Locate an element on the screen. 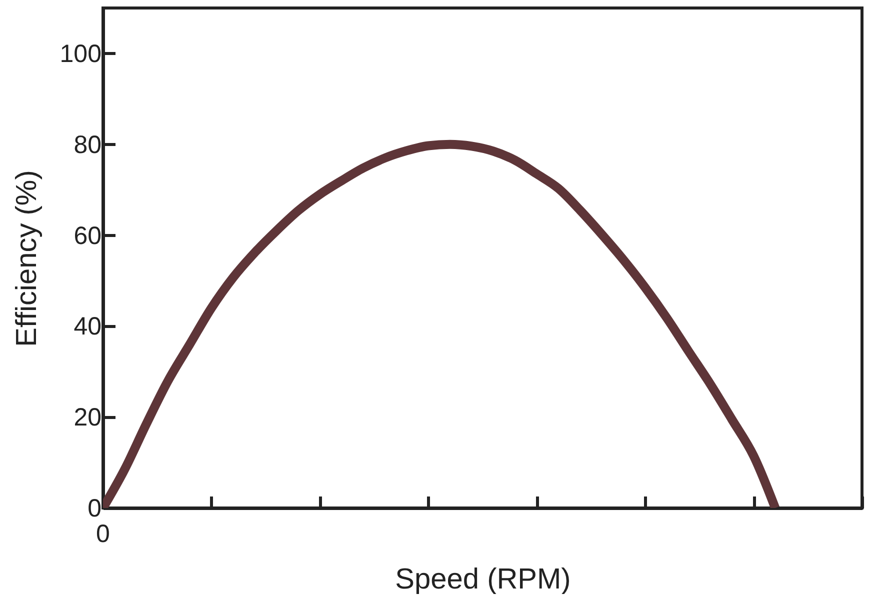 The height and width of the screenshot is (610, 896). y-tick-label: 40 is located at coordinates (88, 326).